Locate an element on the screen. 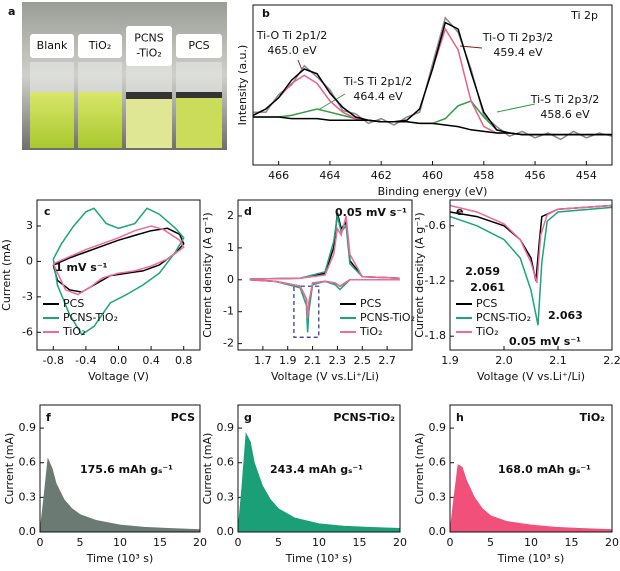 The image size is (620, 571). x-tick-label: 454 is located at coordinates (586, 175).